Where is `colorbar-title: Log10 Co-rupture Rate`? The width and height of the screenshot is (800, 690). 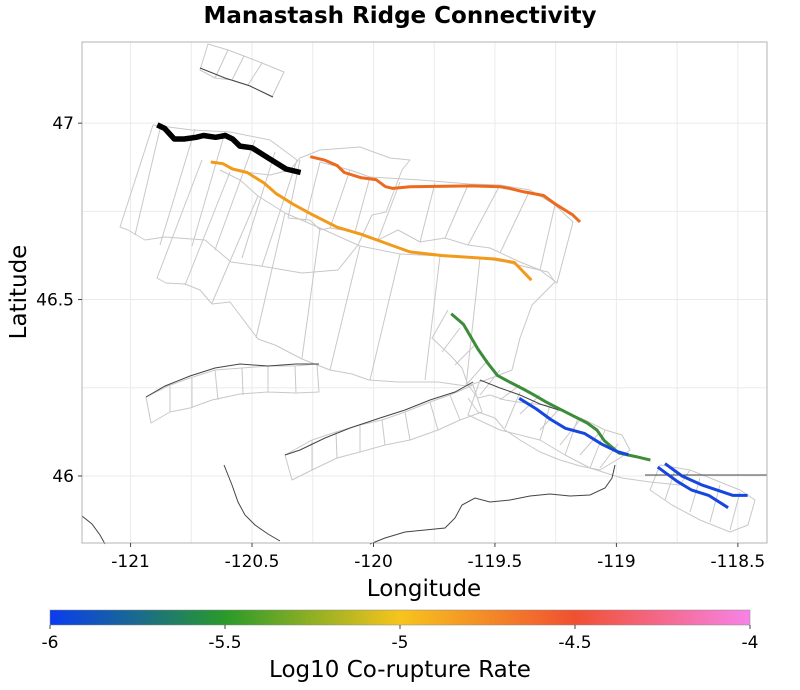
colorbar-title: Log10 Co-rupture Rate is located at coordinates (400, 670).